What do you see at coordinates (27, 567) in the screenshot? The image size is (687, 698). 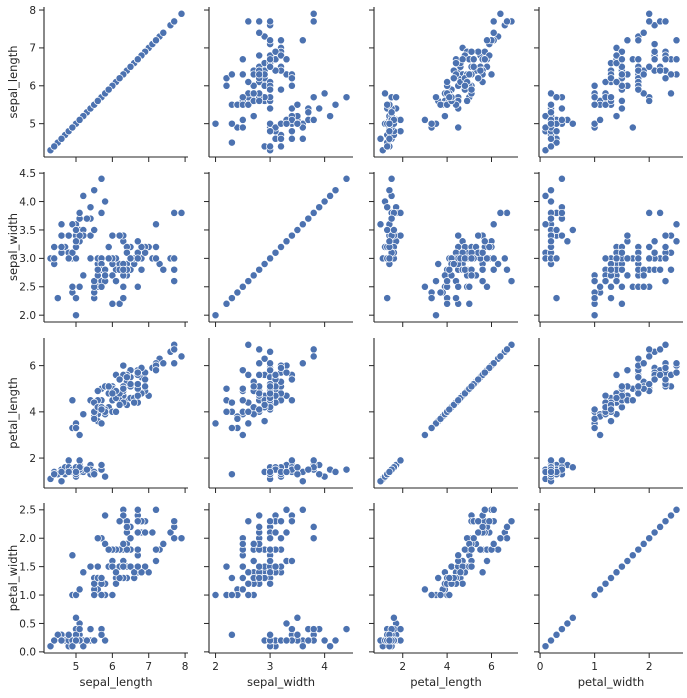 I see `y-tick-label: 1.5` at bounding box center [27, 567].